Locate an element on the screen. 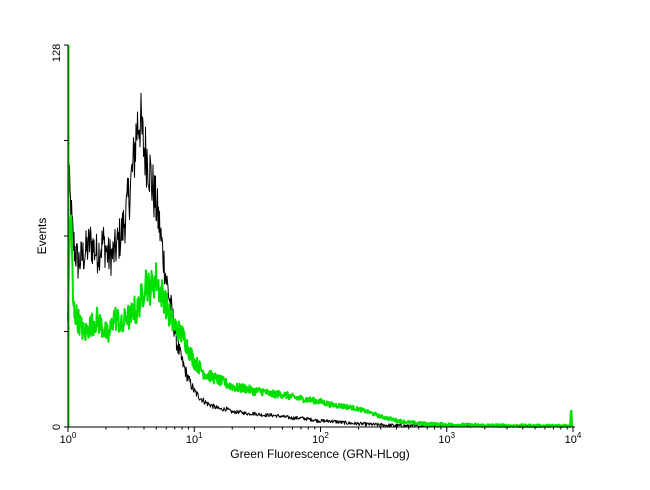 Image resolution: width=650 pixels, height=490 pixels. y-tick-label: 0 is located at coordinates (57, 427).